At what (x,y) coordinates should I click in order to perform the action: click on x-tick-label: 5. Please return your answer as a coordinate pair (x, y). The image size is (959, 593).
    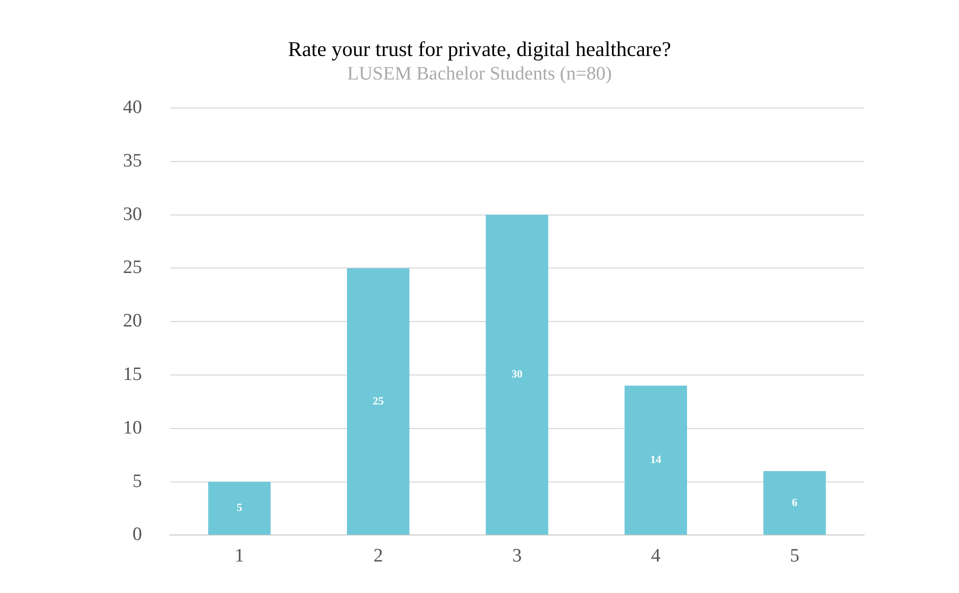
    Looking at the image, I should click on (795, 556).